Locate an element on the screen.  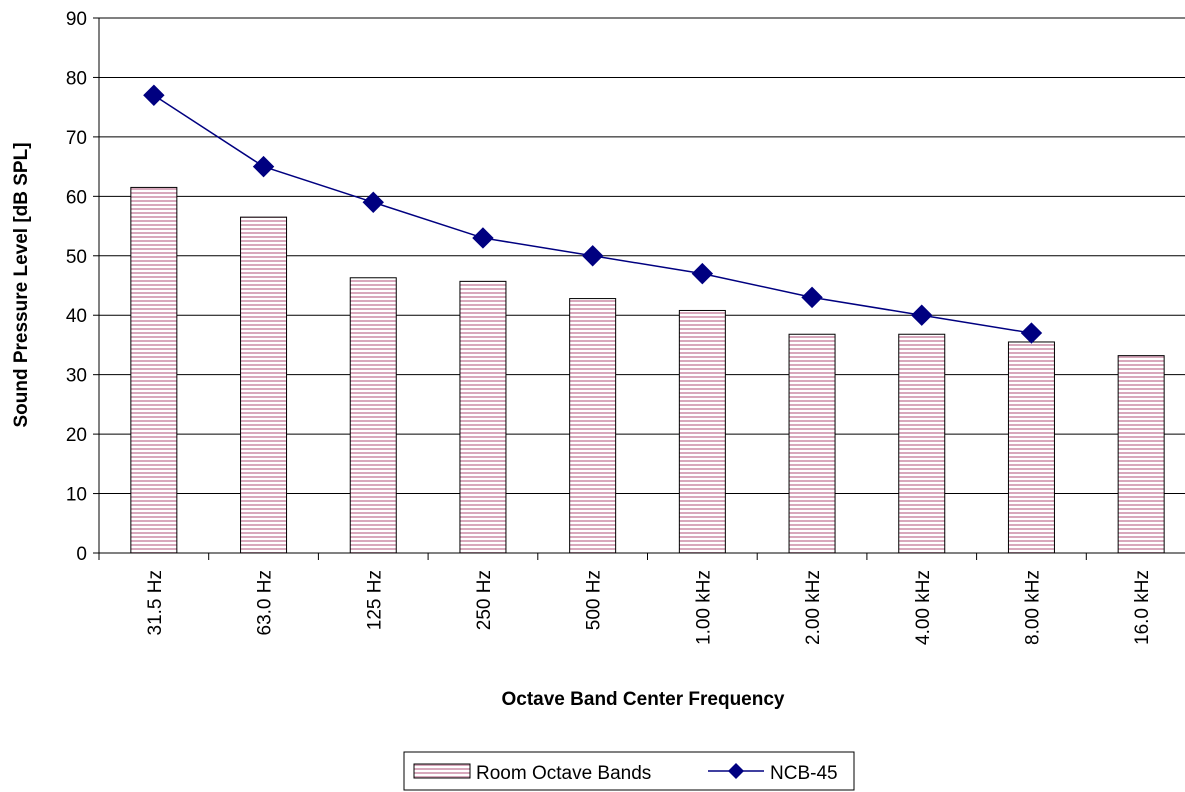
y-axis-title: Sound Pressure Level [dB SPL] is located at coordinates (21, 284).